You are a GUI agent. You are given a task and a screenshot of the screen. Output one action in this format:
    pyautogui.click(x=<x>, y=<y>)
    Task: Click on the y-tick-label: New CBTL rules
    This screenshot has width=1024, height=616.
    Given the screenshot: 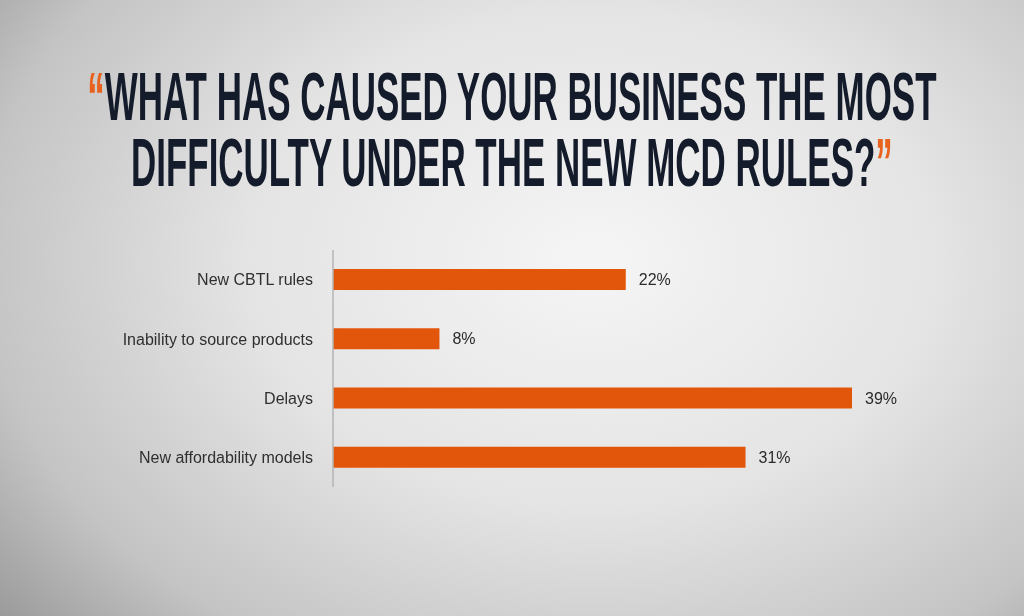 What is the action you would take?
    pyautogui.click(x=255, y=280)
    